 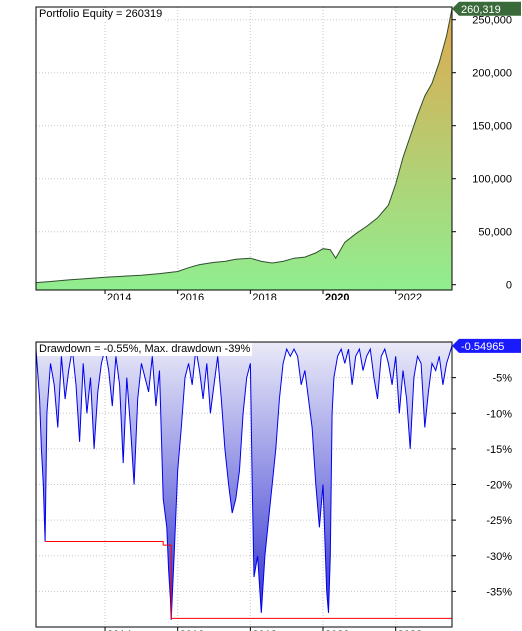 I want to click on y-tick-label: 50,000, so click(x=495, y=233).